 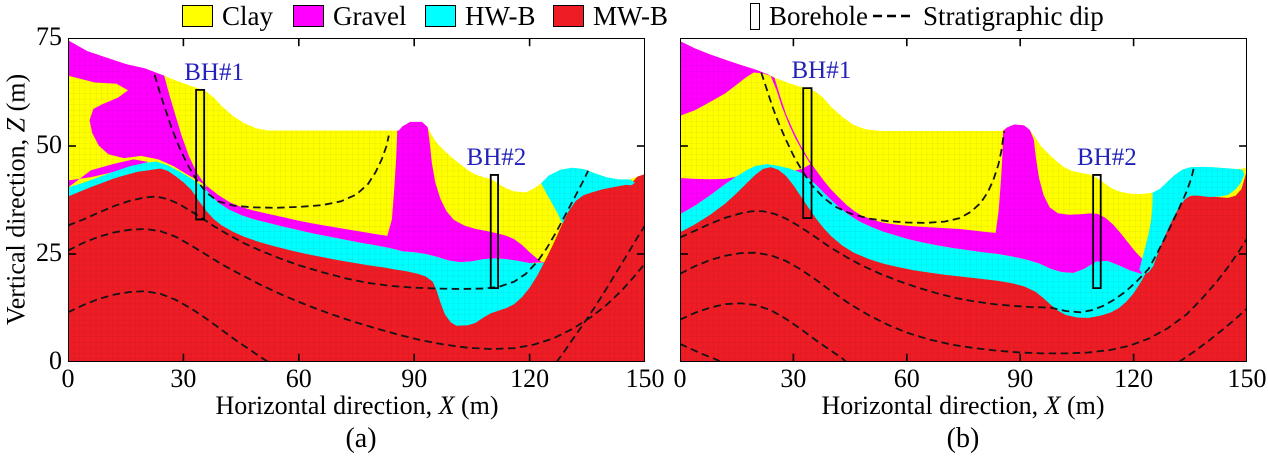 I want to click on y-axis-label: Vertical direction, Z (m), so click(x=16, y=199).